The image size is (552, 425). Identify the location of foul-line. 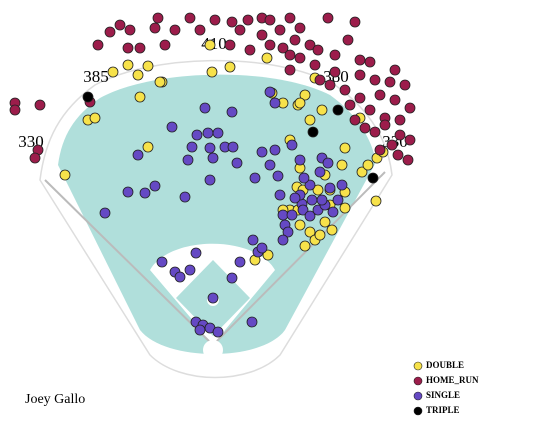
(299, 258).